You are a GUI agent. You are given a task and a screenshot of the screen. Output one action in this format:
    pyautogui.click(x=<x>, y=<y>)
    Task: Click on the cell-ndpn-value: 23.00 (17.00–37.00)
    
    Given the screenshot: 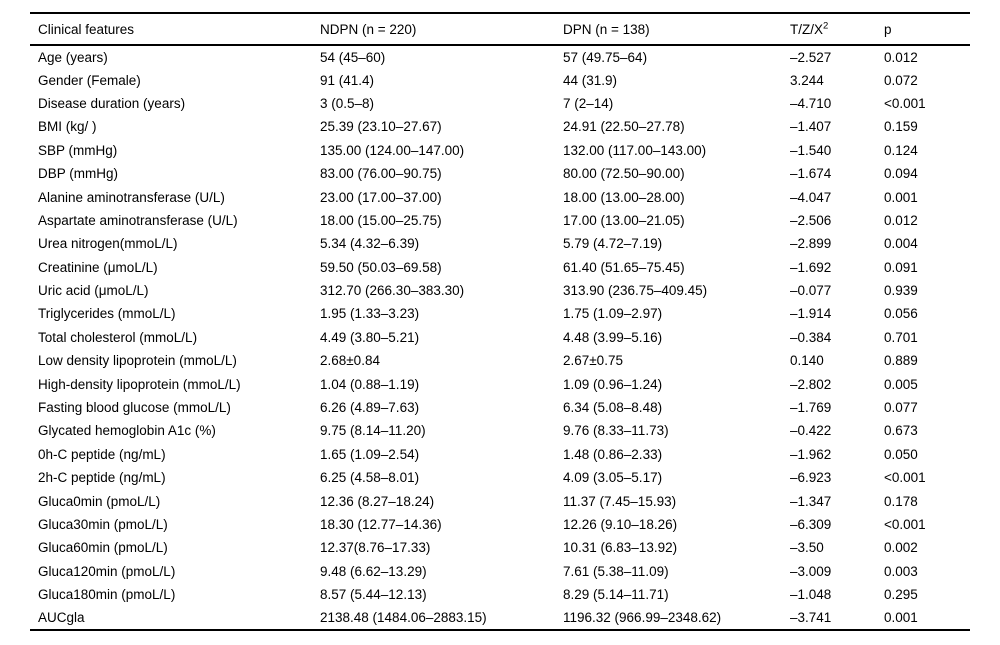 What is the action you would take?
    pyautogui.click(x=381, y=197)
    